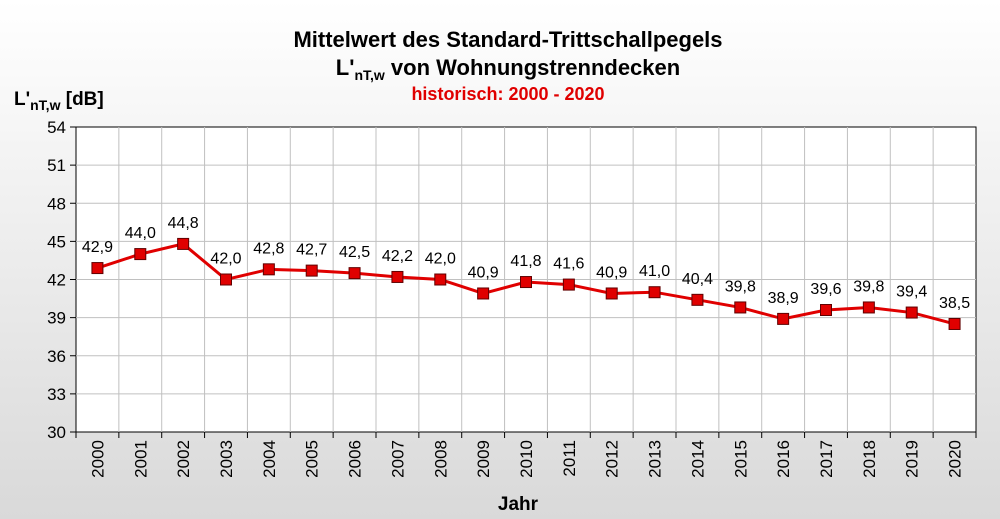 This screenshot has height=519, width=1000. Describe the element at coordinates (526, 459) in the screenshot. I see `x-tick-label: 2010` at that location.